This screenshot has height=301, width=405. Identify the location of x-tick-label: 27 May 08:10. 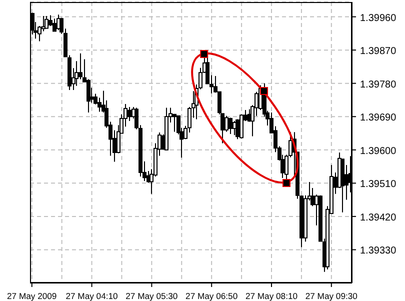
(271, 296).